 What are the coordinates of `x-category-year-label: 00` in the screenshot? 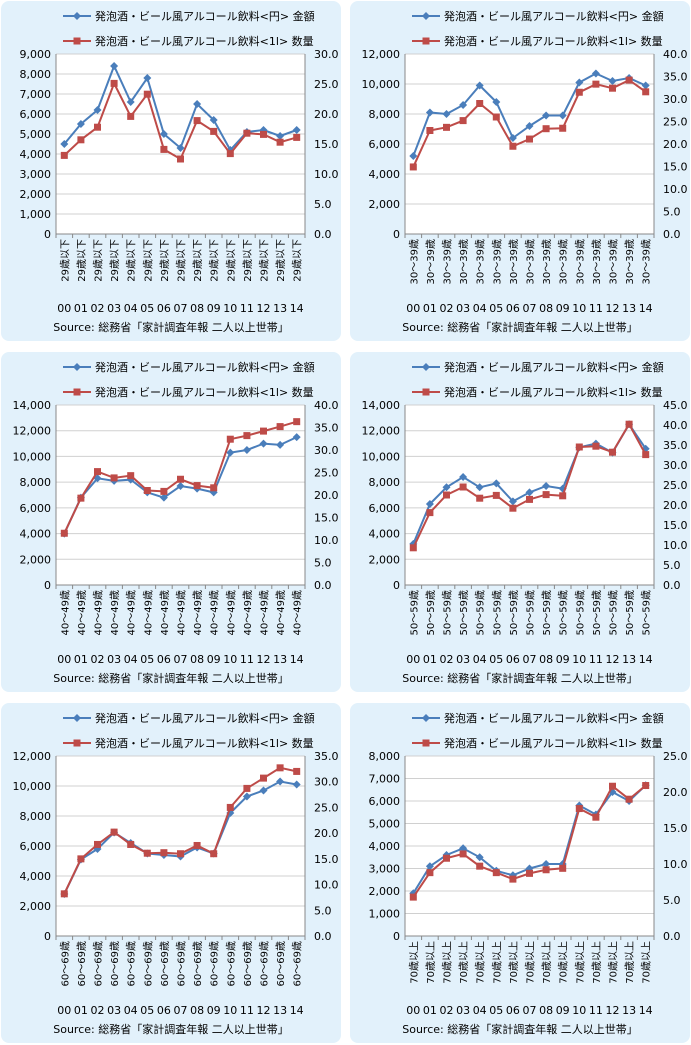 It's located at (413, 308).